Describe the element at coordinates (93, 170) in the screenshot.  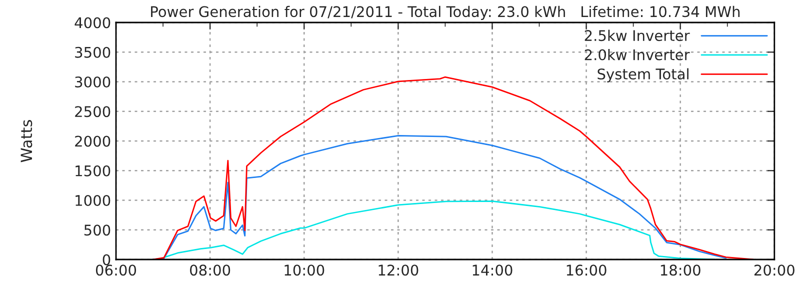
I see `y-tick-label: 1500` at that location.